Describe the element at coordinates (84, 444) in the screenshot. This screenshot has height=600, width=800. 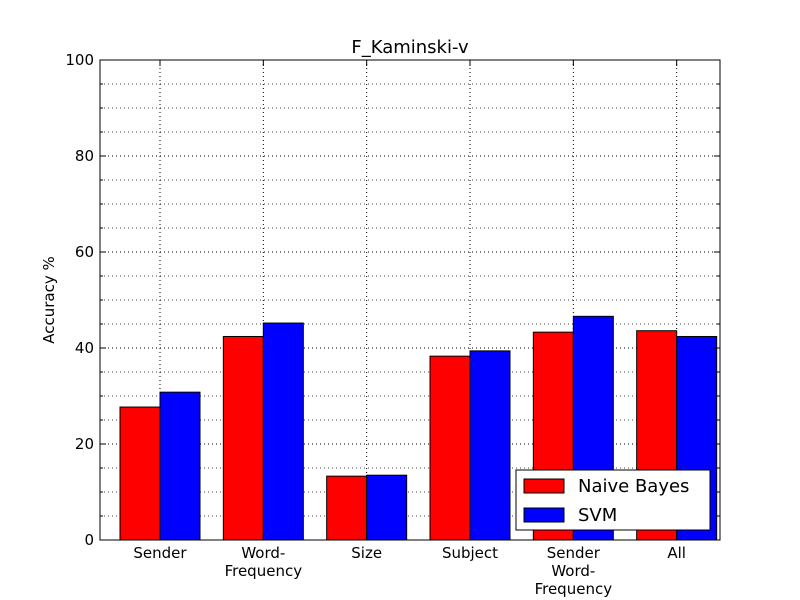
I see `y-tick-label: 20` at that location.